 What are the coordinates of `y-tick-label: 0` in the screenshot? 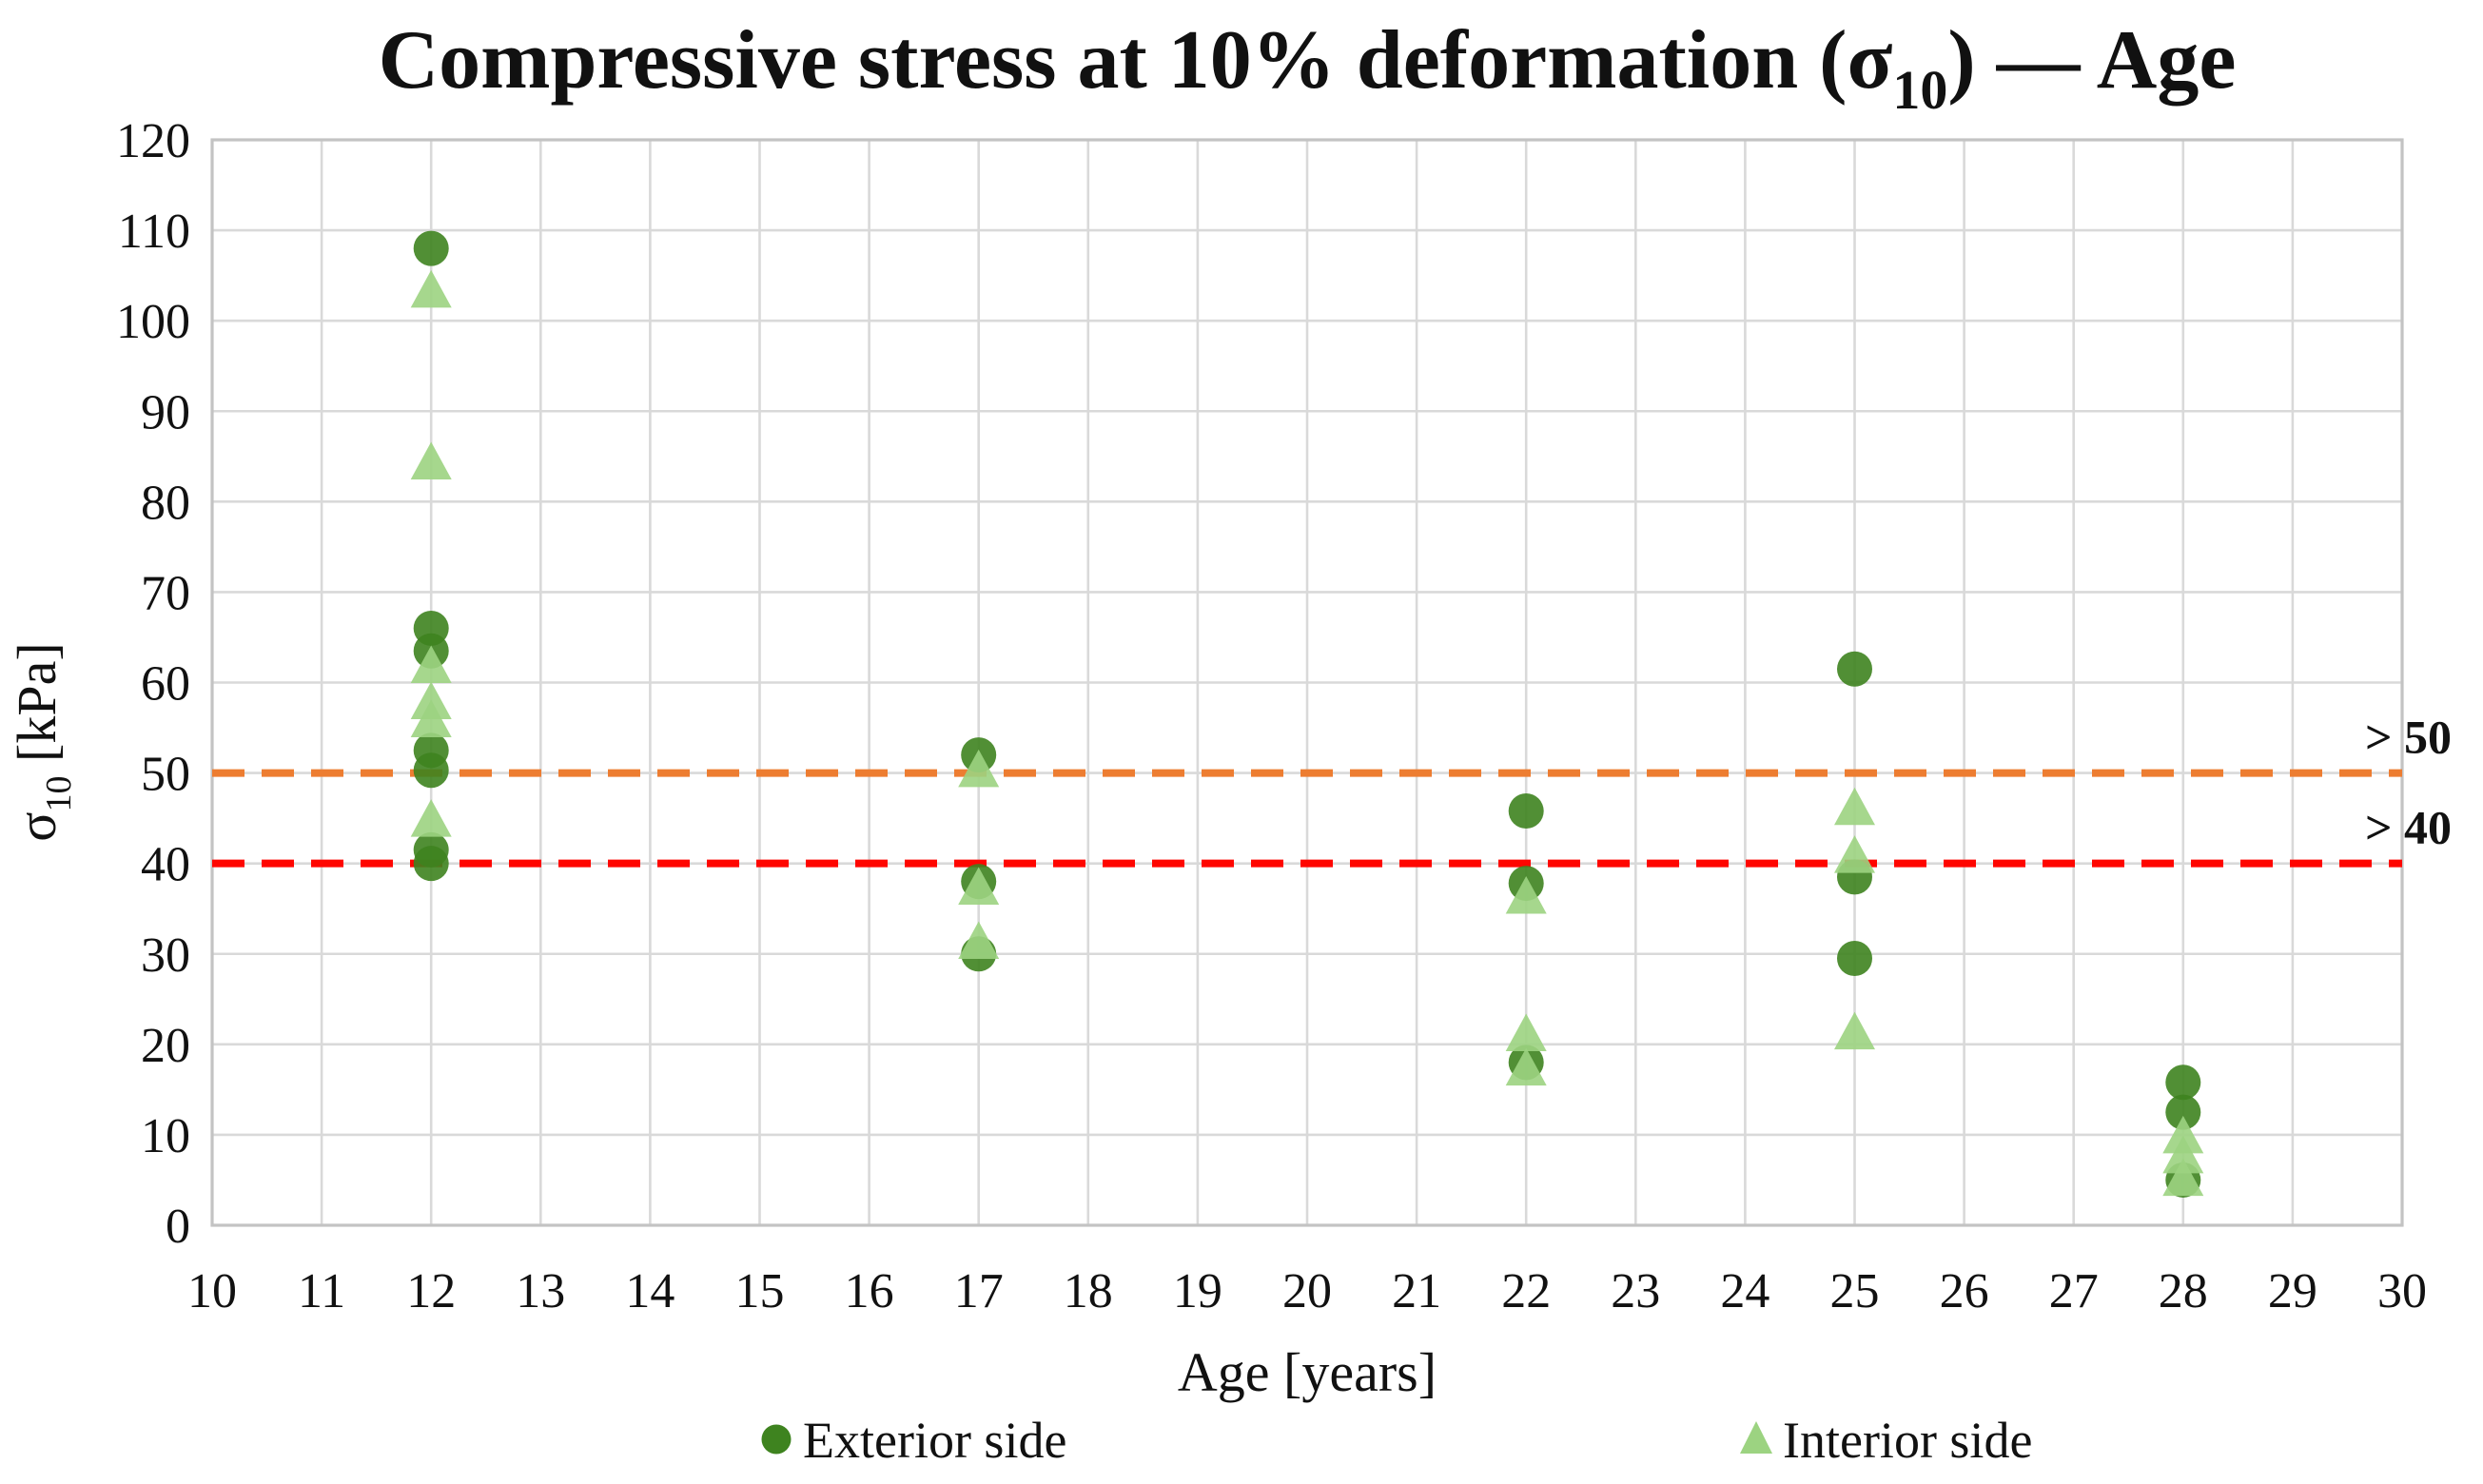 It's located at (178, 1227).